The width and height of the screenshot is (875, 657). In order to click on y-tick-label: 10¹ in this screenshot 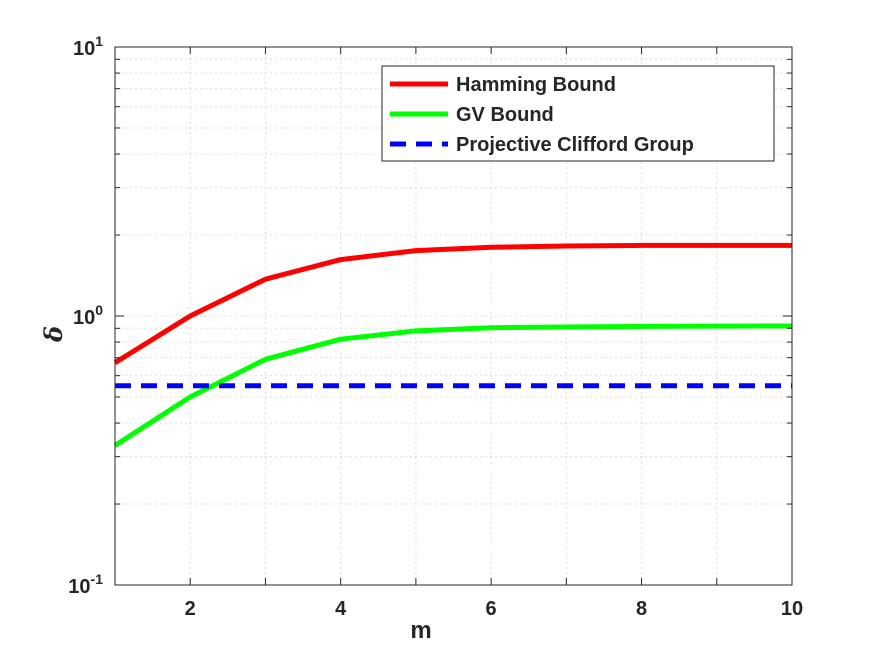, I will do `click(88, 46)`.